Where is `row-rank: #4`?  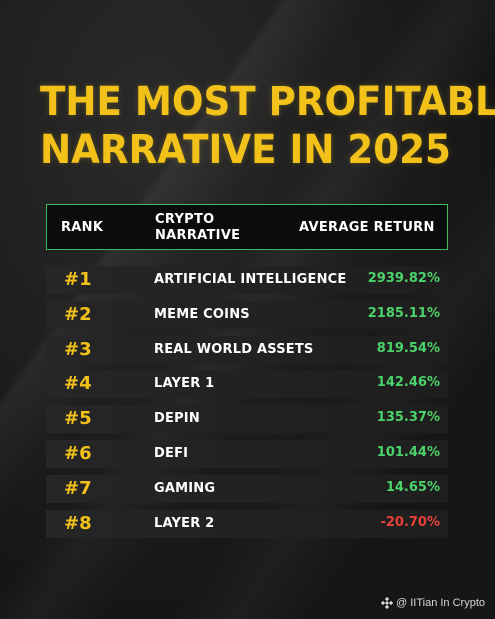
row-rank: #4 is located at coordinates (78, 383).